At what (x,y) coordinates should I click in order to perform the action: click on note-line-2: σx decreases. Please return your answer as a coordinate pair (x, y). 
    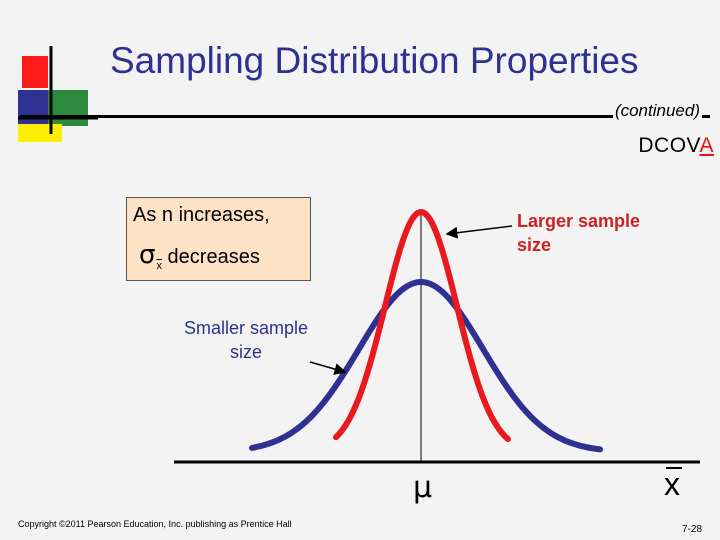
    Looking at the image, I should click on (199, 256).